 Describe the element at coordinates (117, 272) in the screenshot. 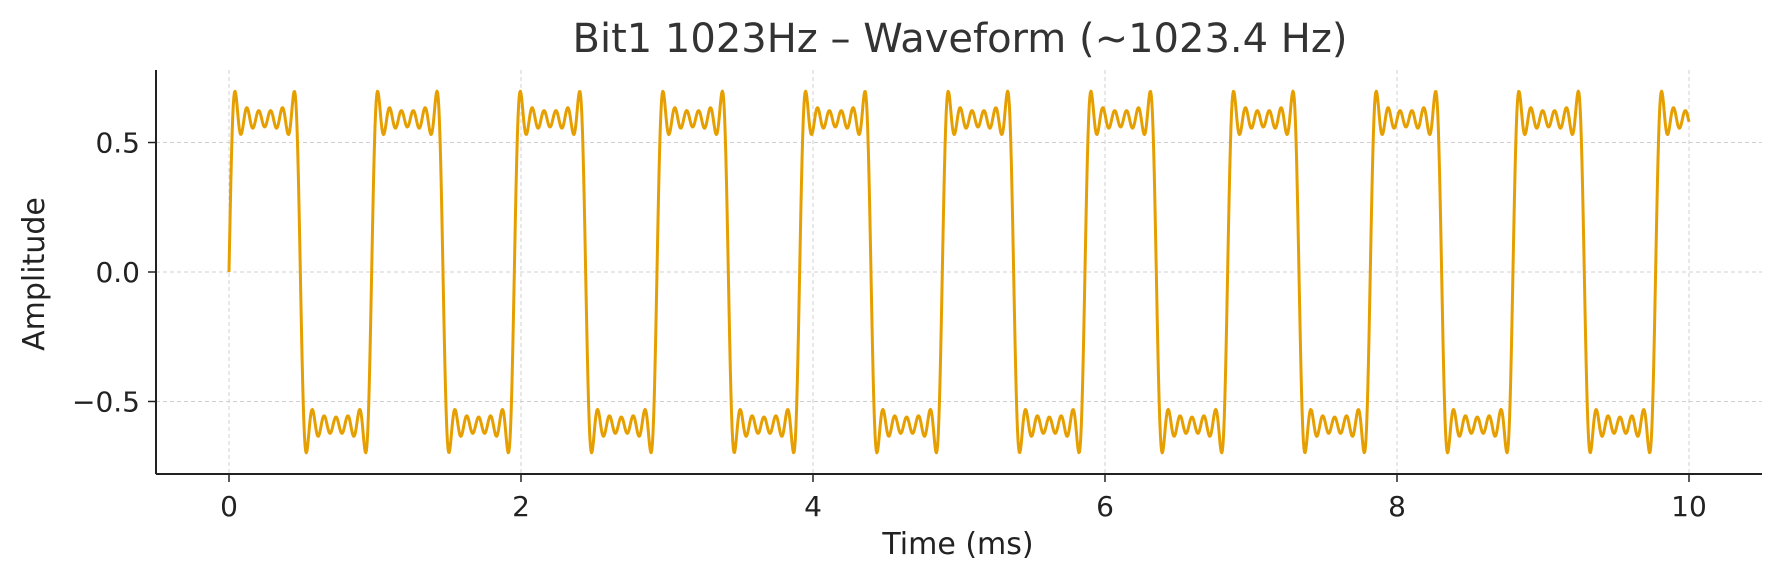

I see `y-tick-label-1: 0.0` at that location.